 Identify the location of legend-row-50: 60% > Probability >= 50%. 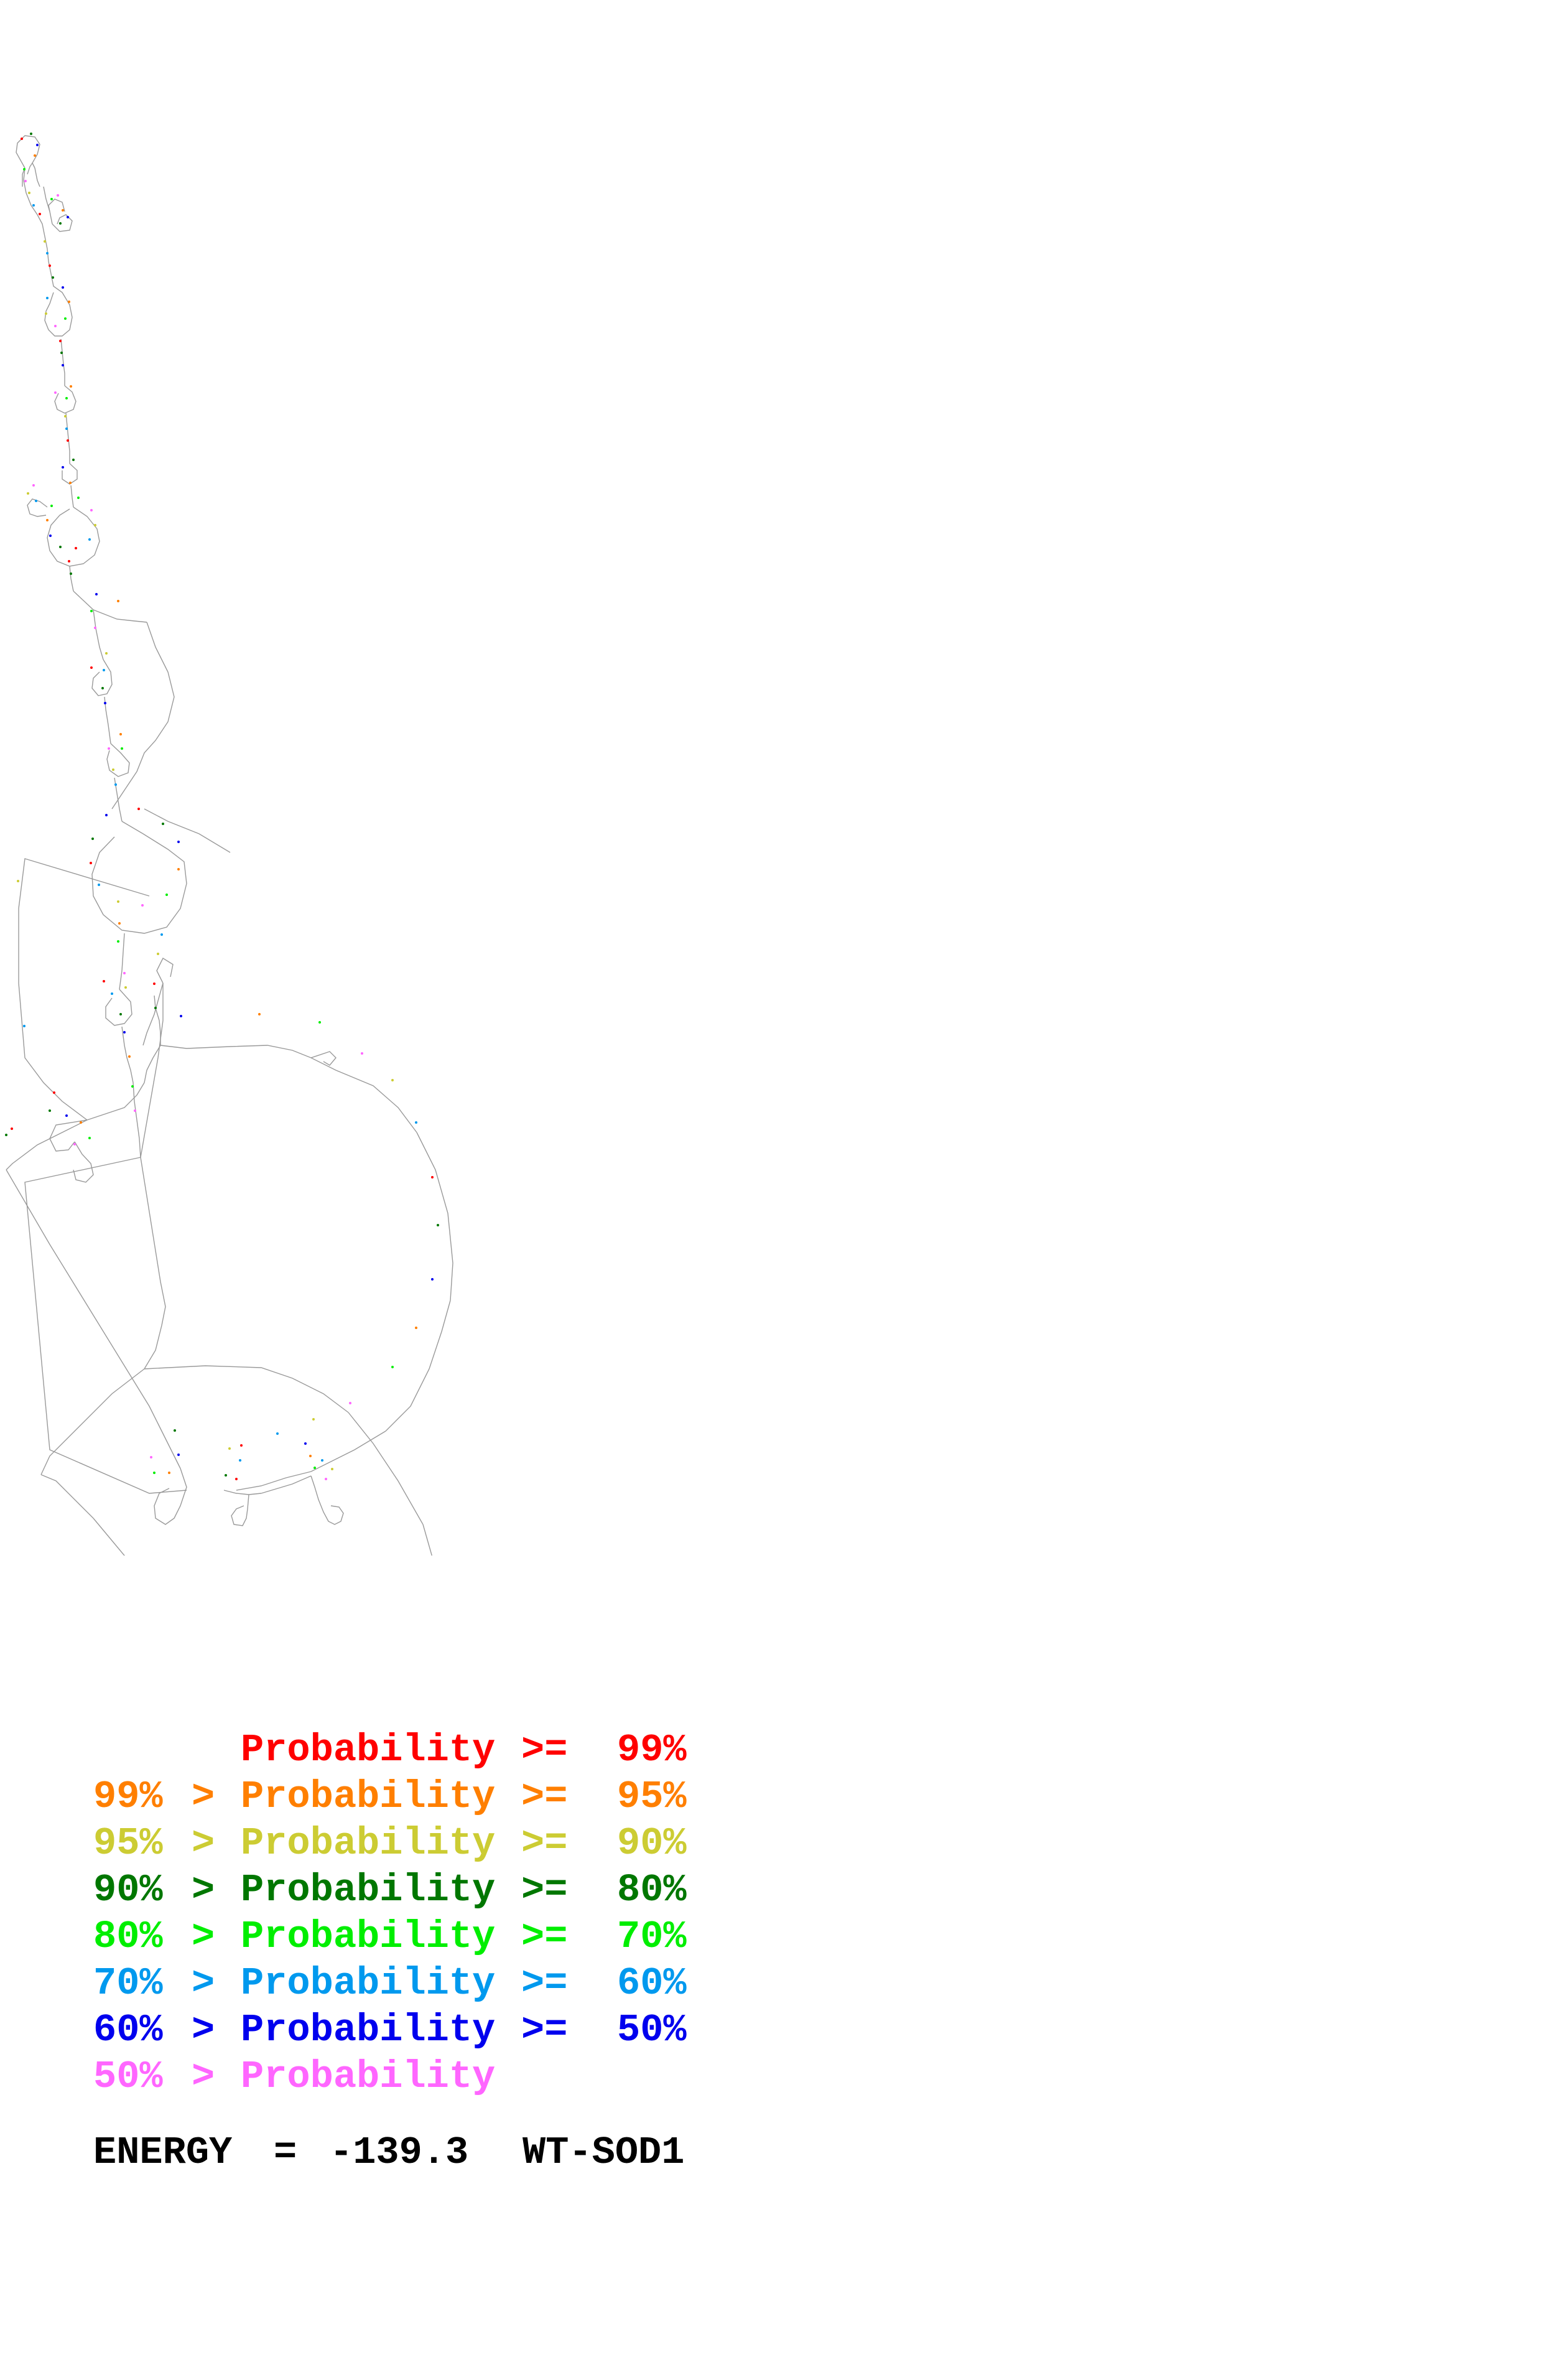
(398, 2030).